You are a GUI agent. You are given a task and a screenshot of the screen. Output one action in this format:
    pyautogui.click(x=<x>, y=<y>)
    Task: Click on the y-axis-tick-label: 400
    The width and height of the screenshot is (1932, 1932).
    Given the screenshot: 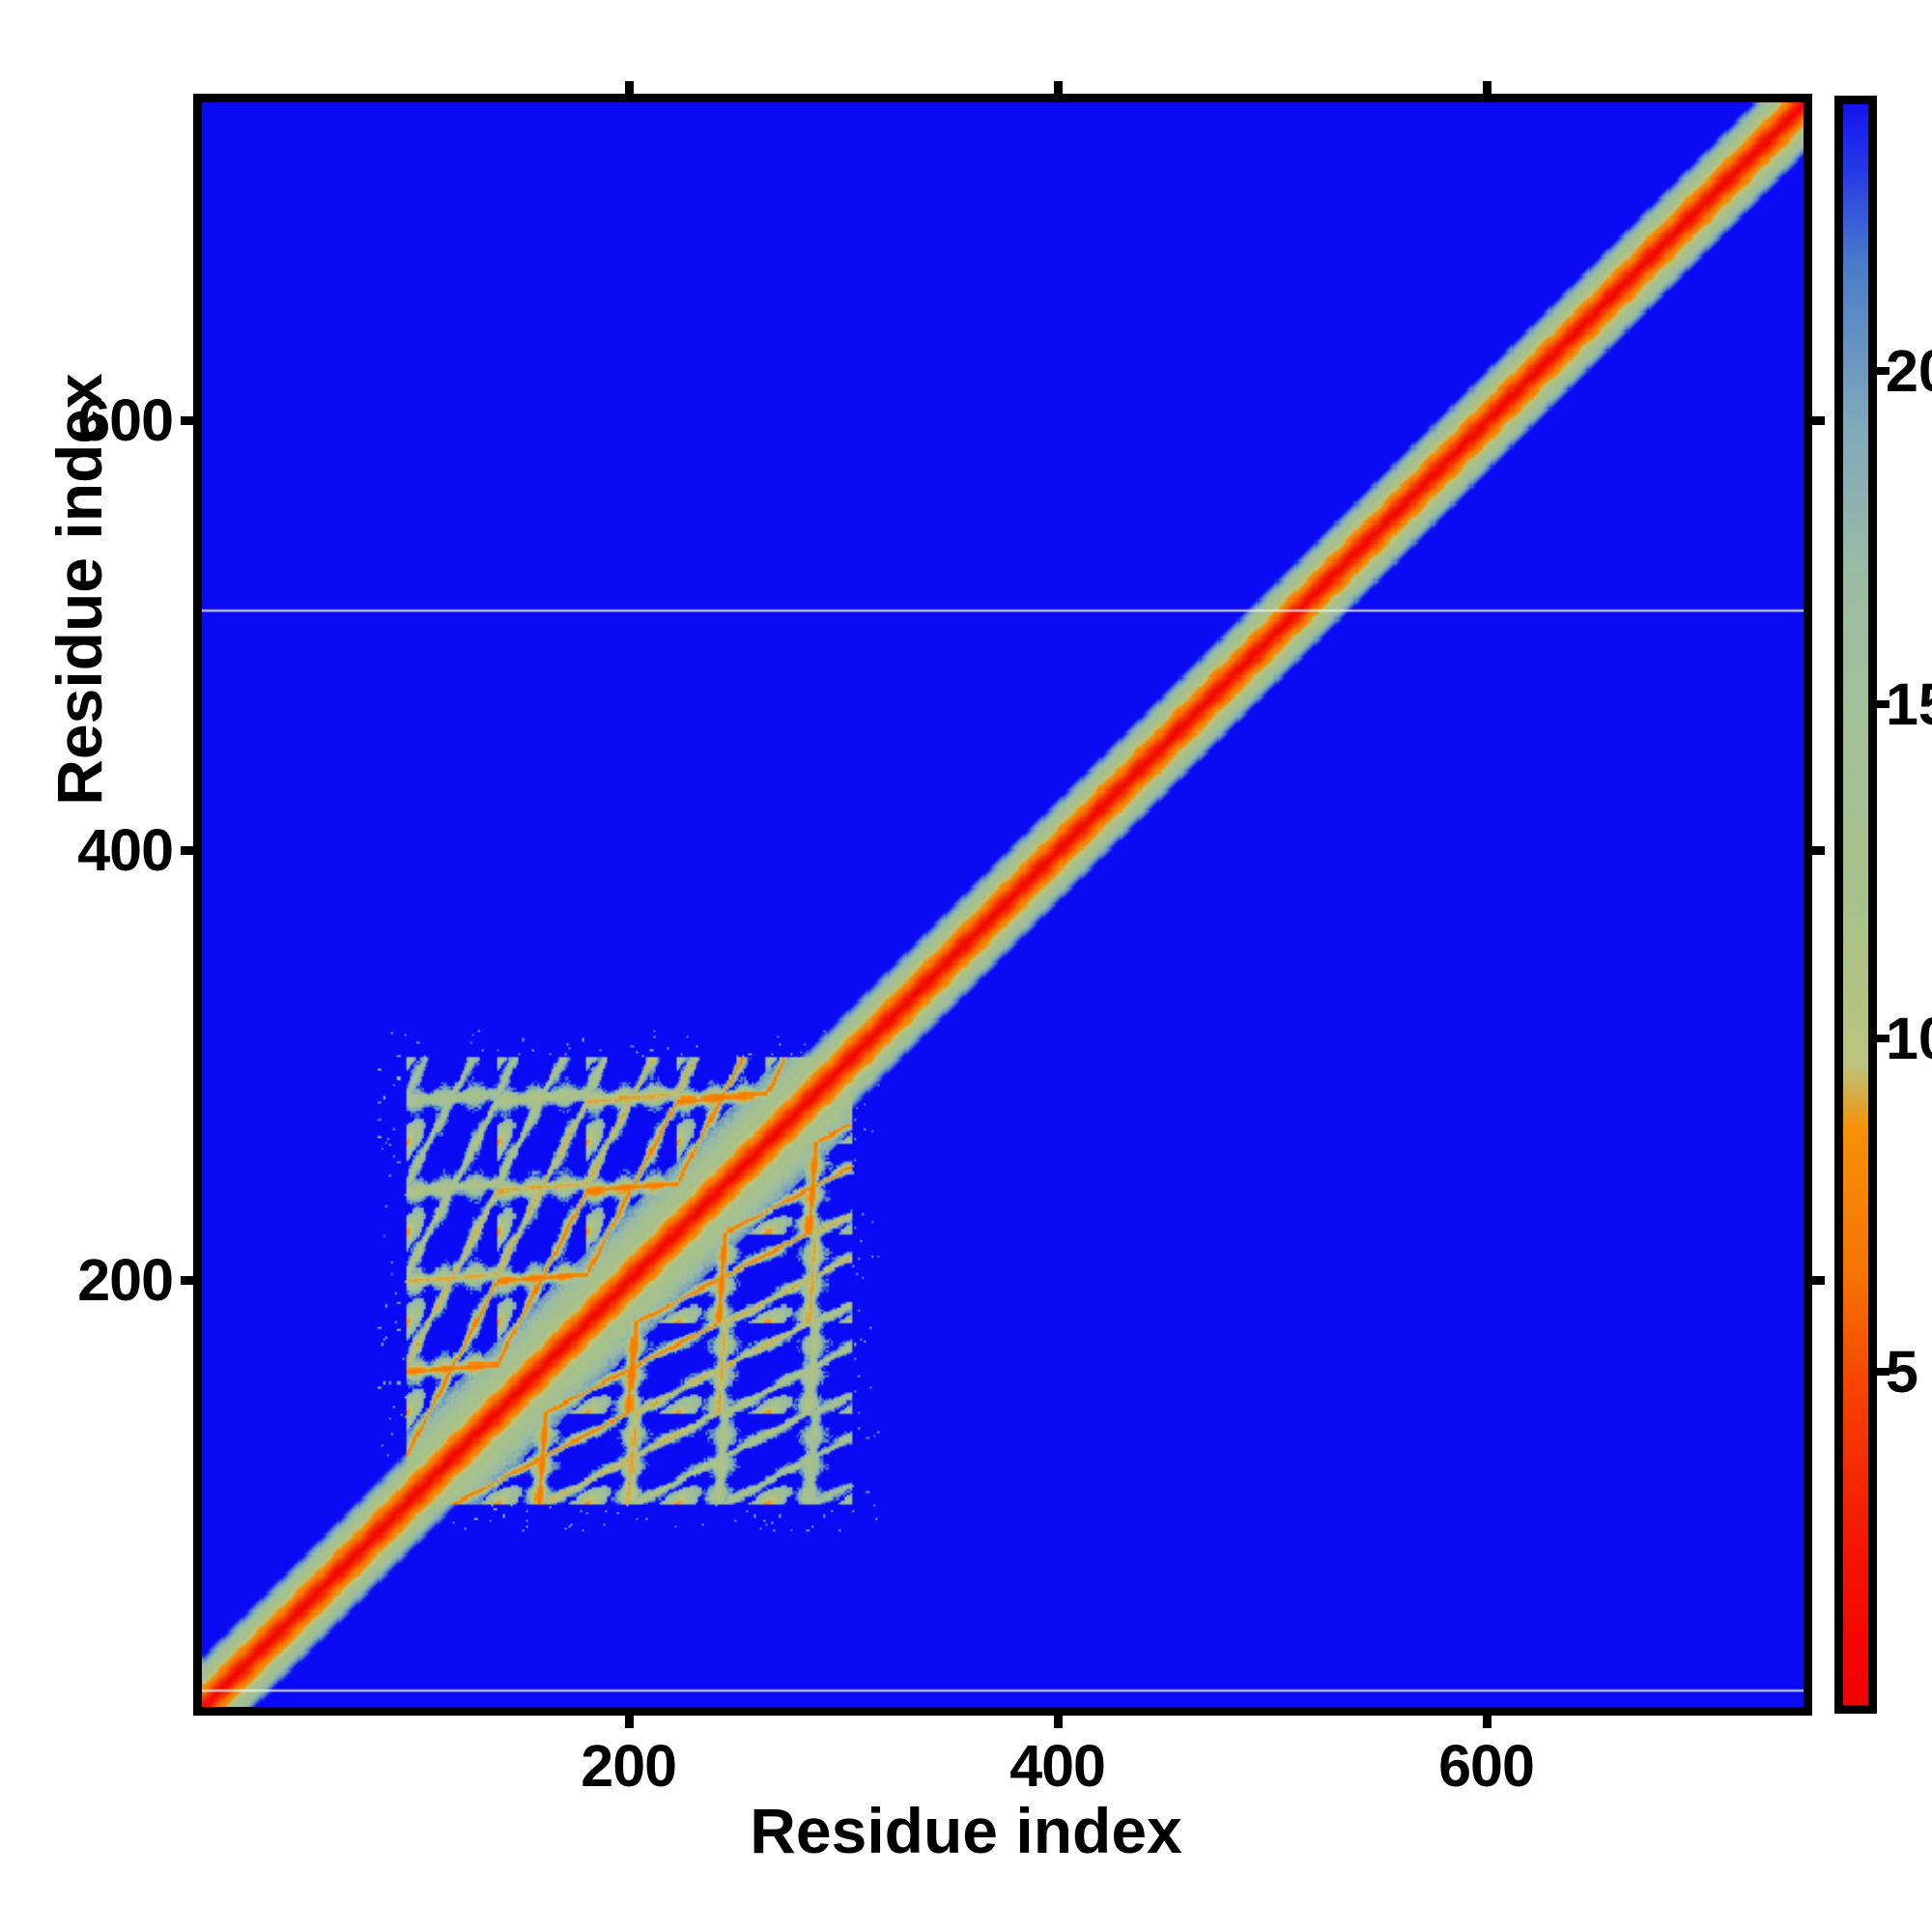 What is the action you would take?
    pyautogui.click(x=125, y=849)
    